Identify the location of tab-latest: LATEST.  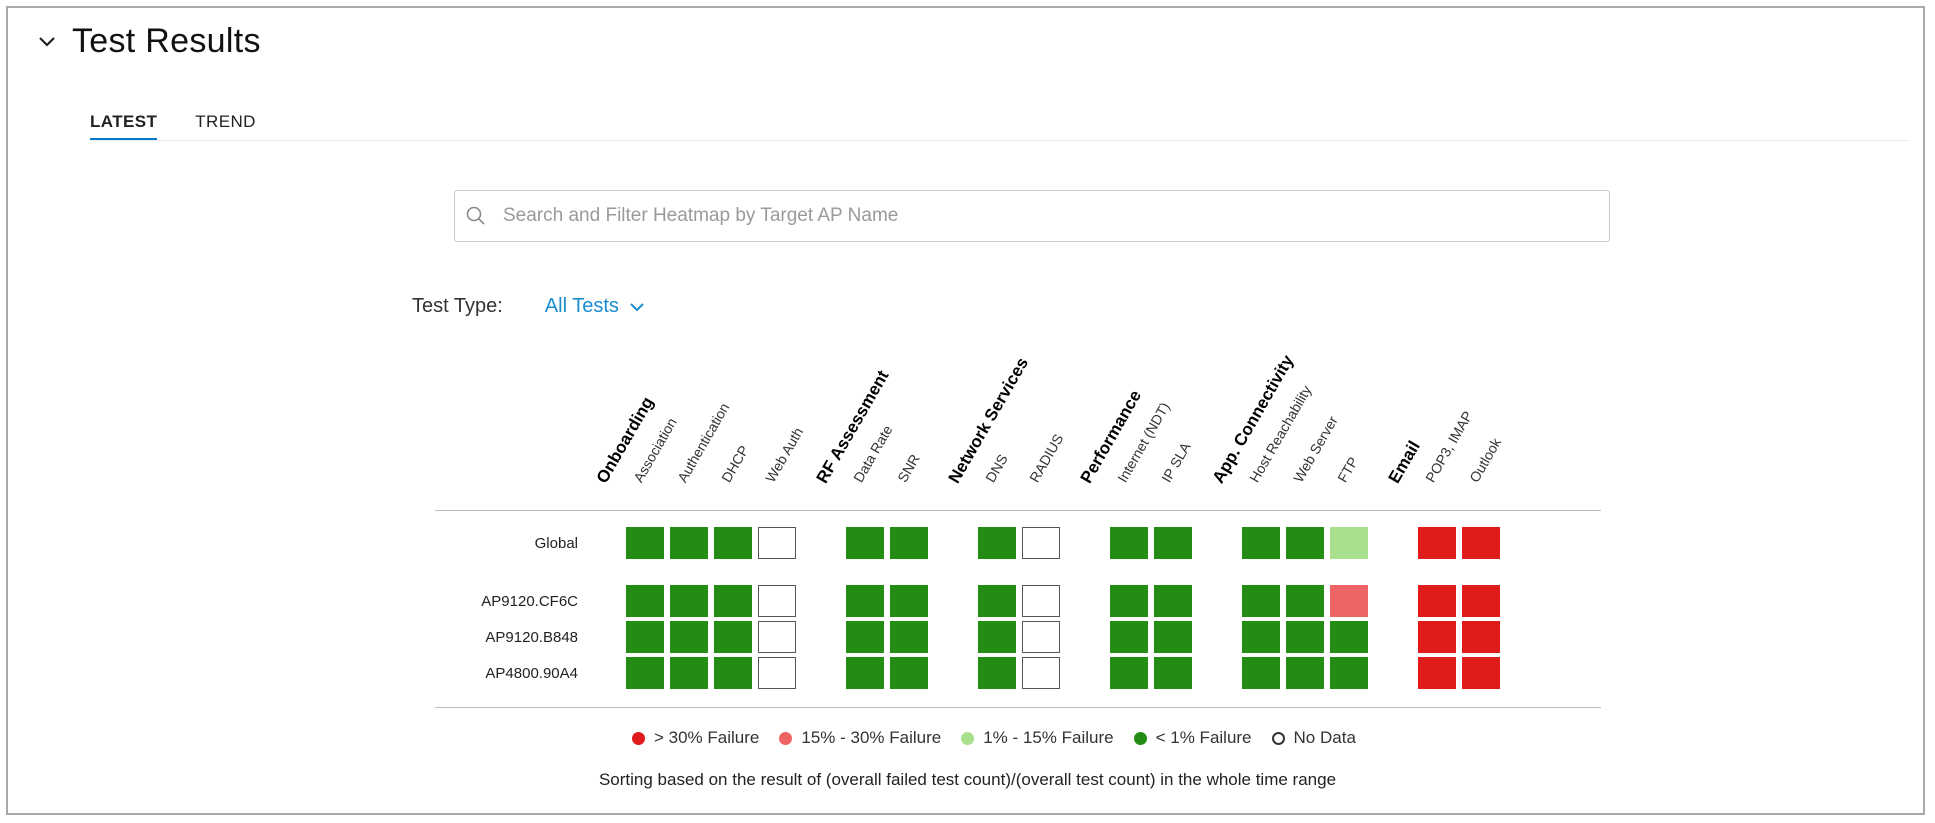
(124, 126).